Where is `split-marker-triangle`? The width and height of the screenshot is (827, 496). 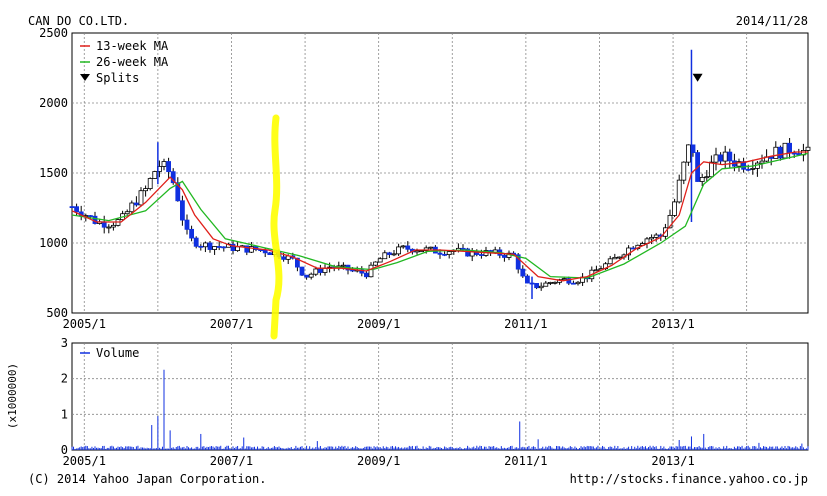
split-marker-triangle is located at coordinates (697, 77).